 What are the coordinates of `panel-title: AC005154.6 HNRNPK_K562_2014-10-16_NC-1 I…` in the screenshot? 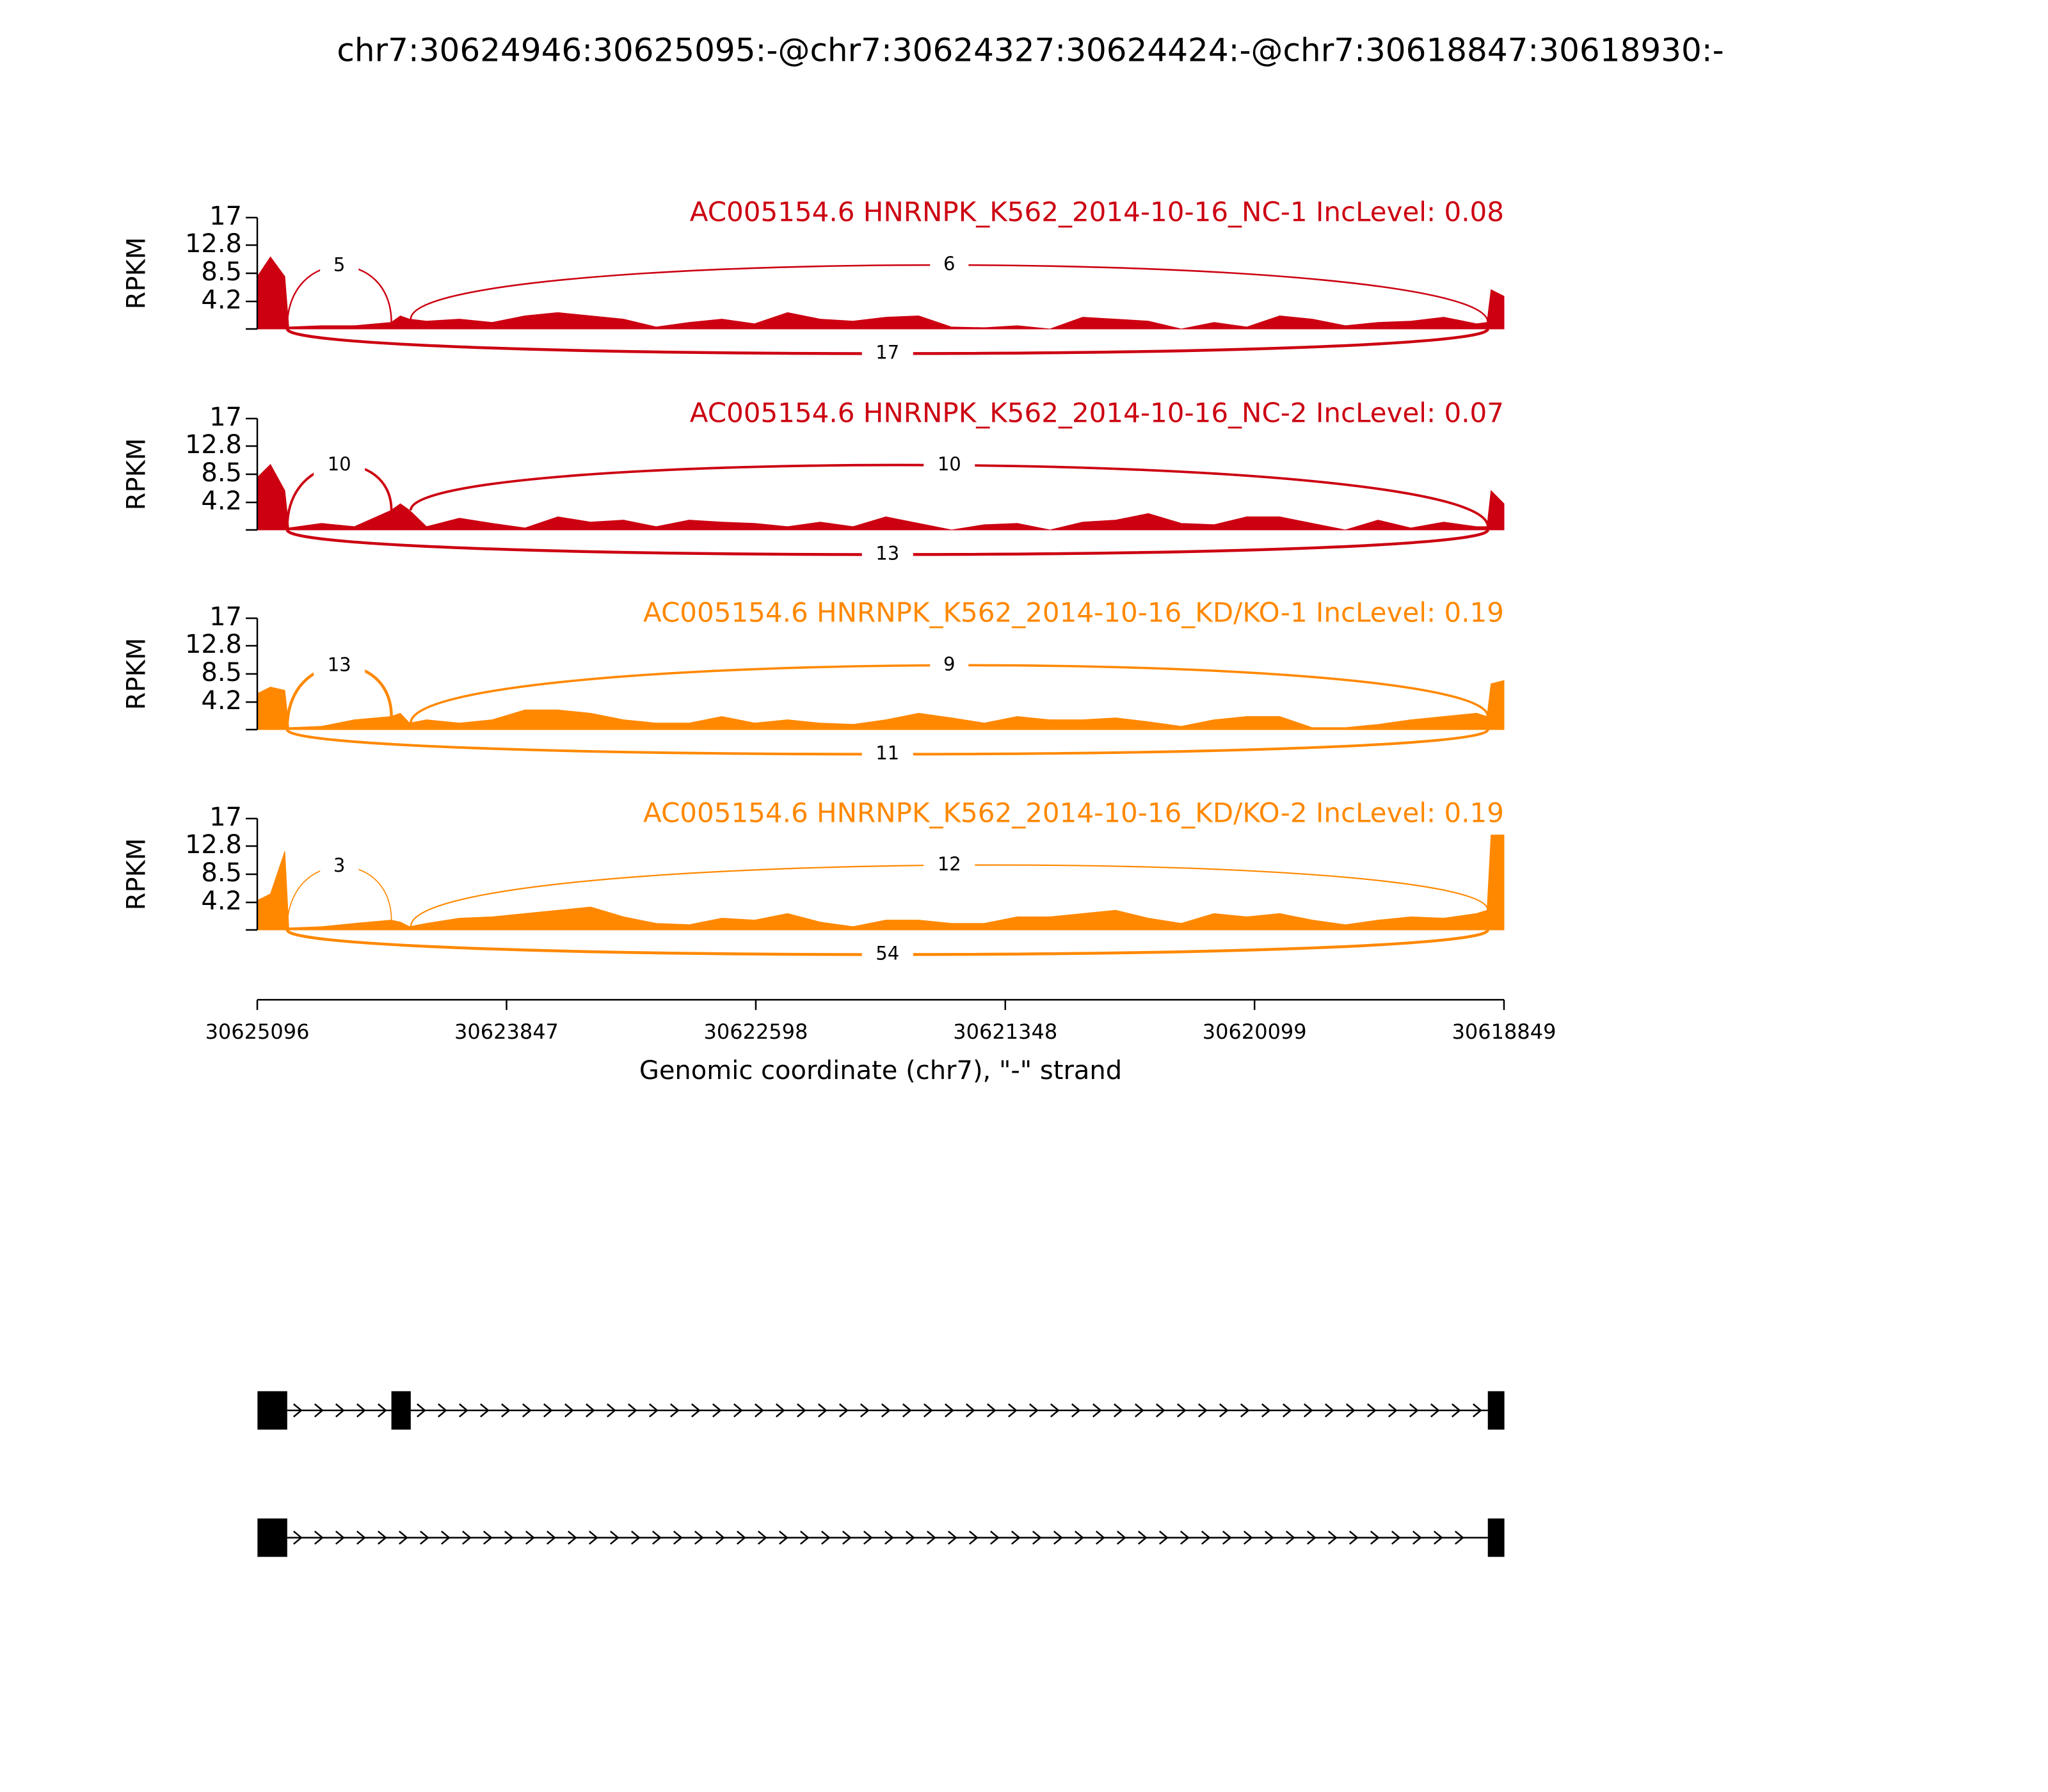 It's located at (1097, 212).